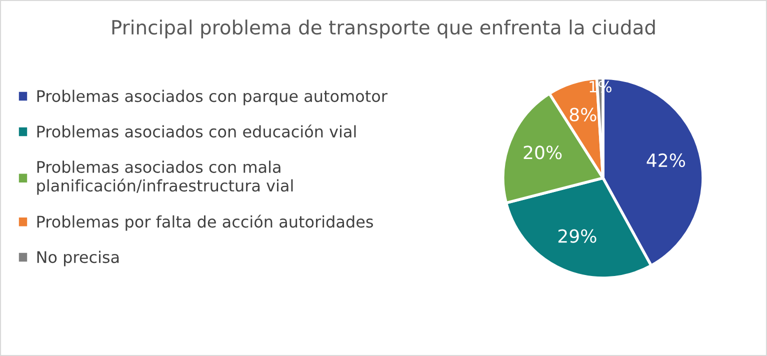 Image resolution: width=767 pixels, height=356 pixels. What do you see at coordinates (205, 222) in the screenshot?
I see `legend-label: Problemas por falta de acción autoridades` at bounding box center [205, 222].